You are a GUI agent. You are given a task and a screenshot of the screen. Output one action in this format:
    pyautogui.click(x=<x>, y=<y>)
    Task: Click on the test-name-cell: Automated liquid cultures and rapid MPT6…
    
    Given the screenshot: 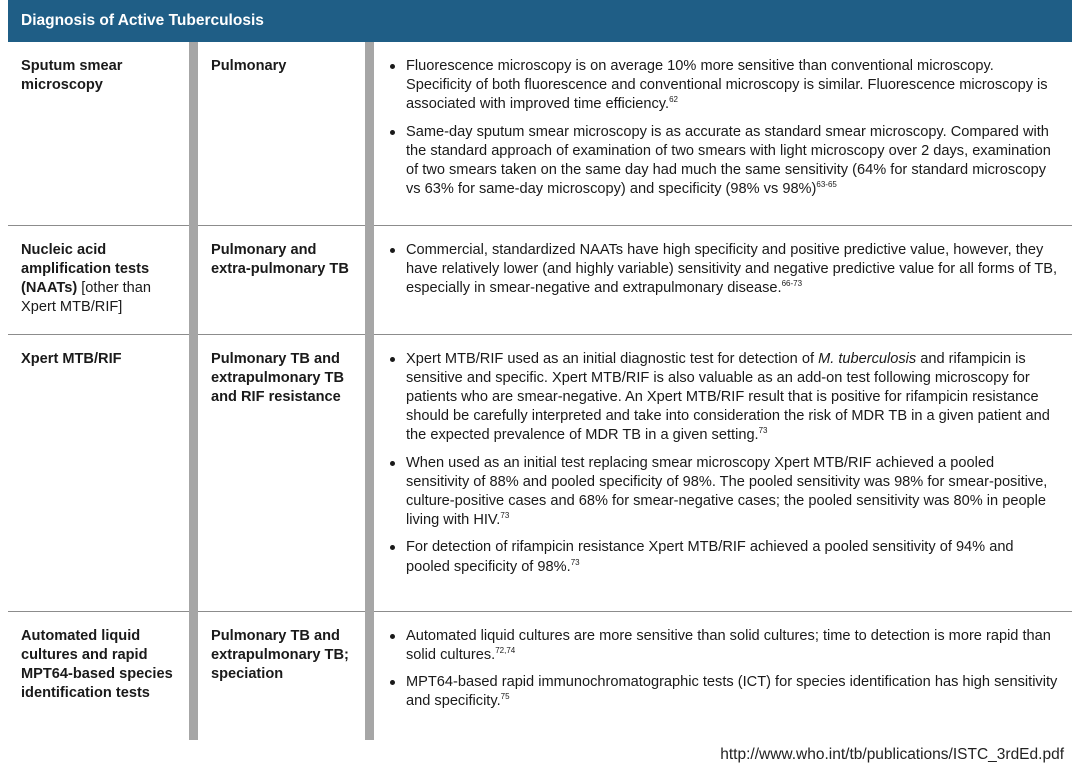 What is the action you would take?
    pyautogui.click(x=97, y=664)
    